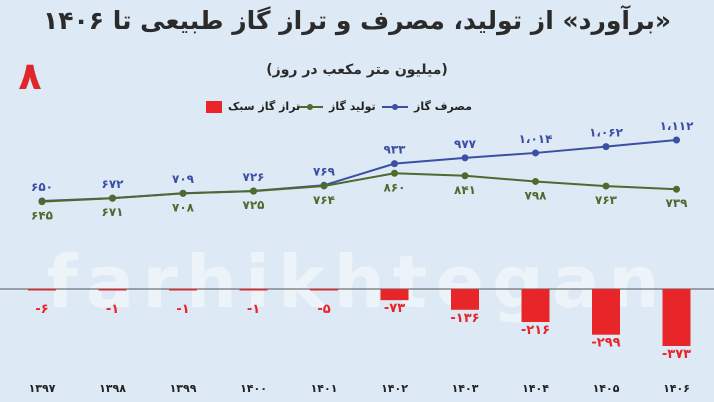 This screenshot has height=402, width=714. Describe the element at coordinates (112, 388) in the screenshot. I see `x-tick-2: ۱۳۹۸` at that location.